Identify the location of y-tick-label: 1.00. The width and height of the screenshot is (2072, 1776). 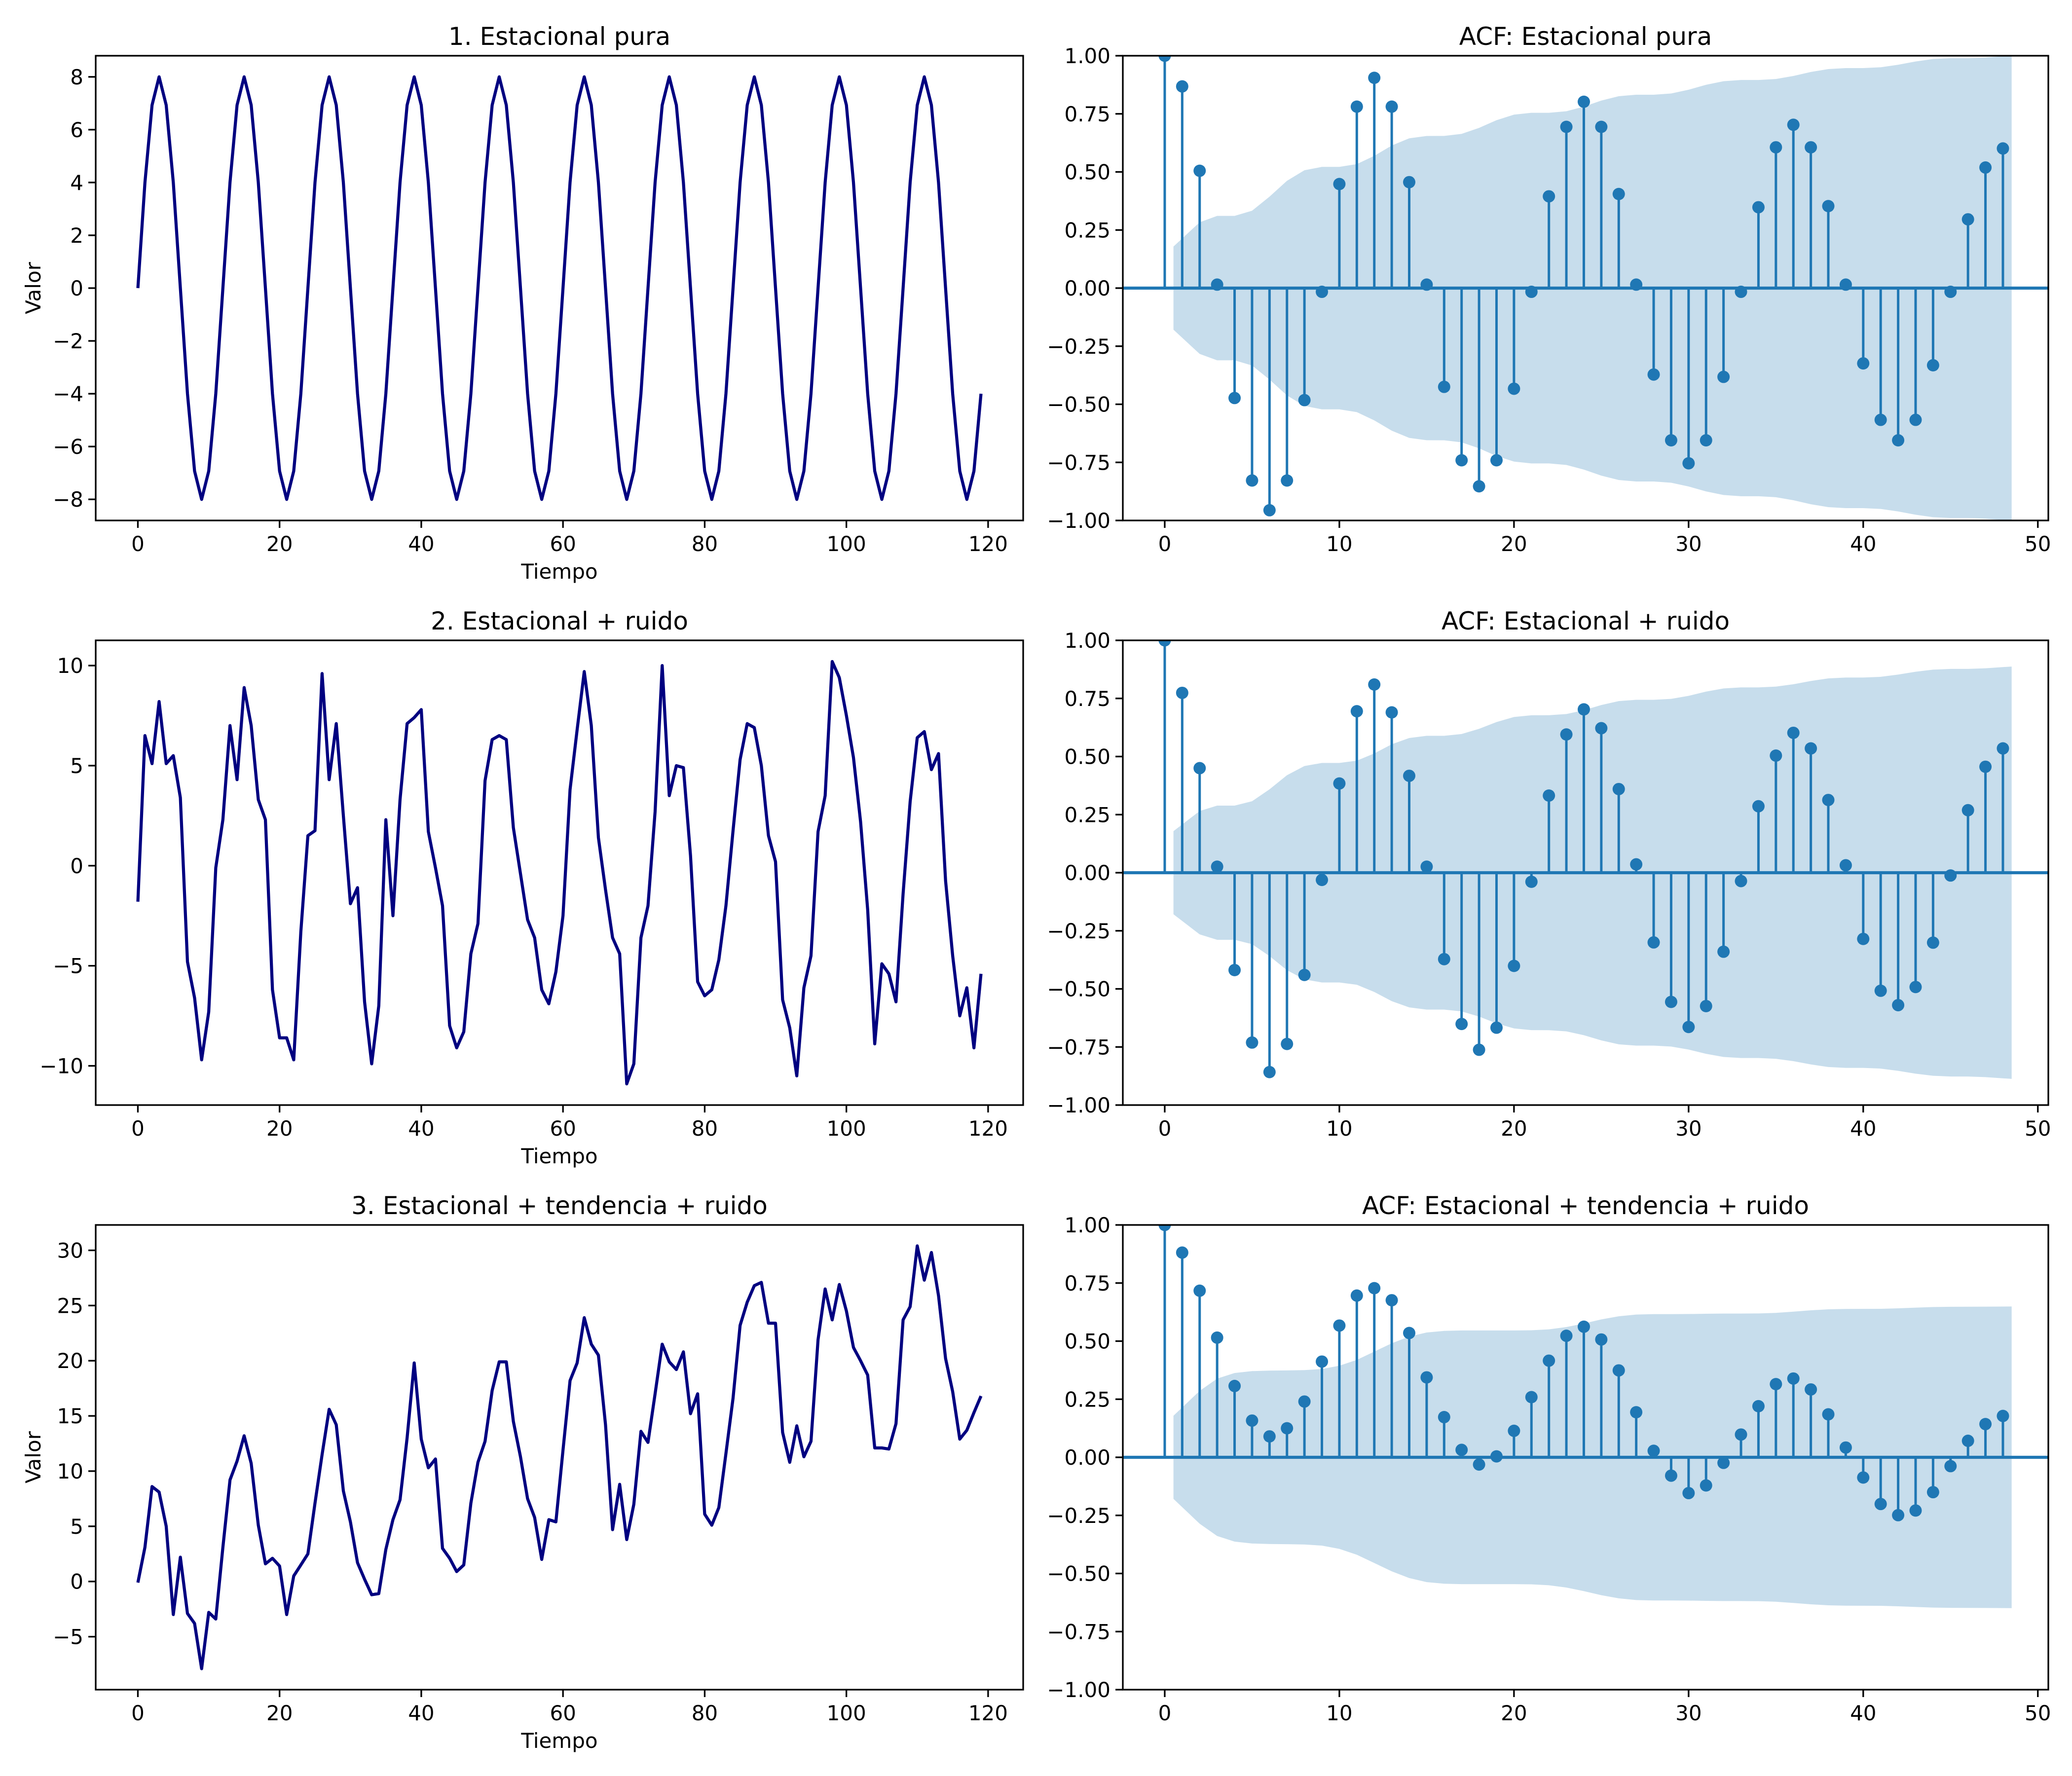
(1087, 1225).